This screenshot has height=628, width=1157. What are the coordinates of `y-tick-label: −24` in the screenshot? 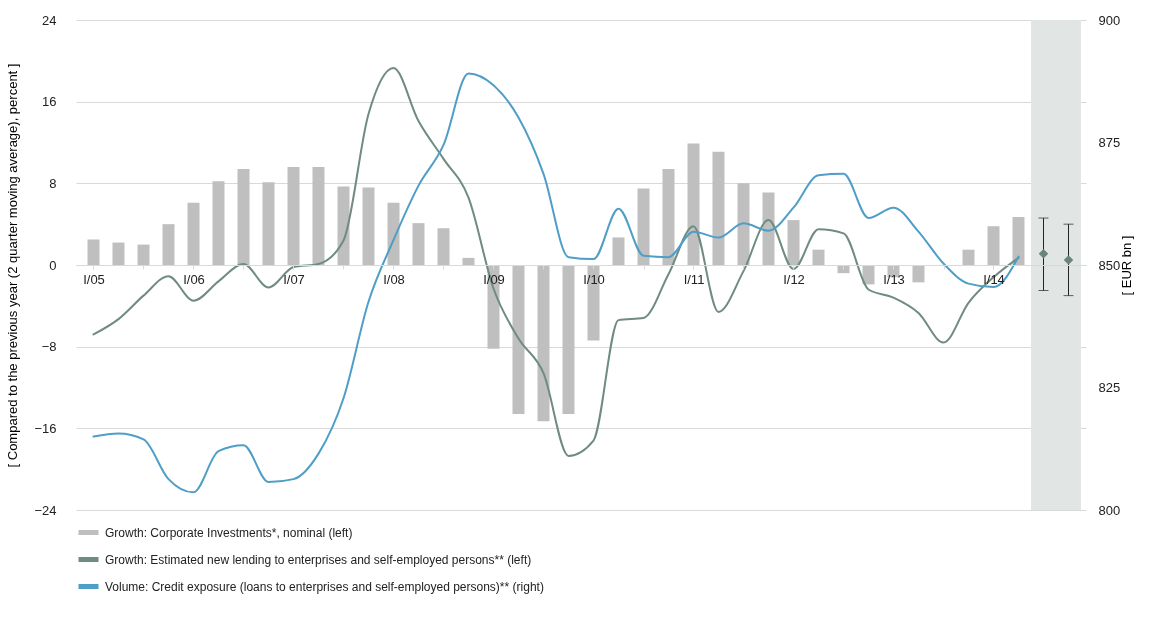 It's located at (45, 510).